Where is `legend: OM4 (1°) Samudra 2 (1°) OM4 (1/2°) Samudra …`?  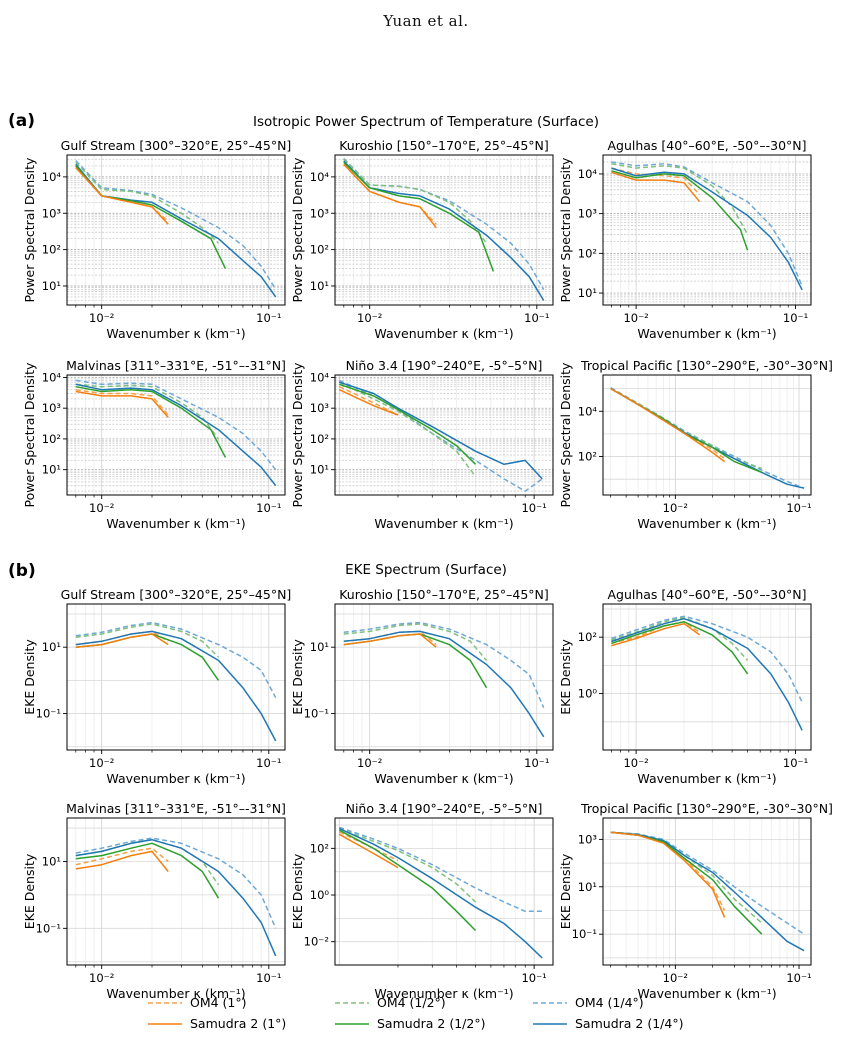
legend: OM4 (1°) Samudra 2 (1°) OM4 (1/2°) Samudra … is located at coordinates (415, 1013).